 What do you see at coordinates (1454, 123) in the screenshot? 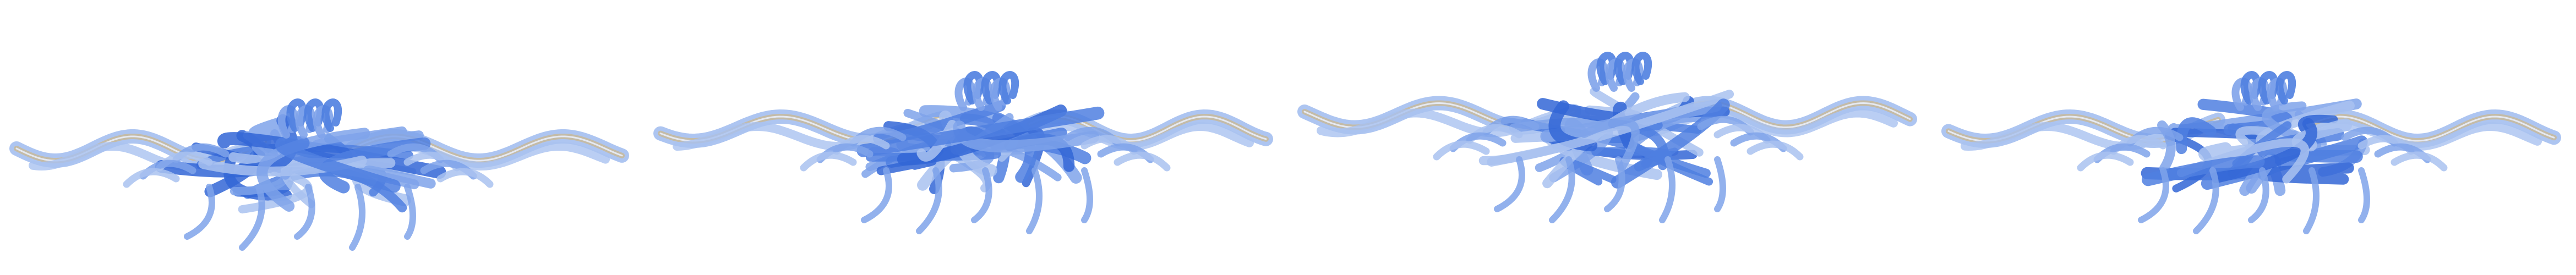
I see `helix-arm-secondary` at bounding box center [1454, 123].